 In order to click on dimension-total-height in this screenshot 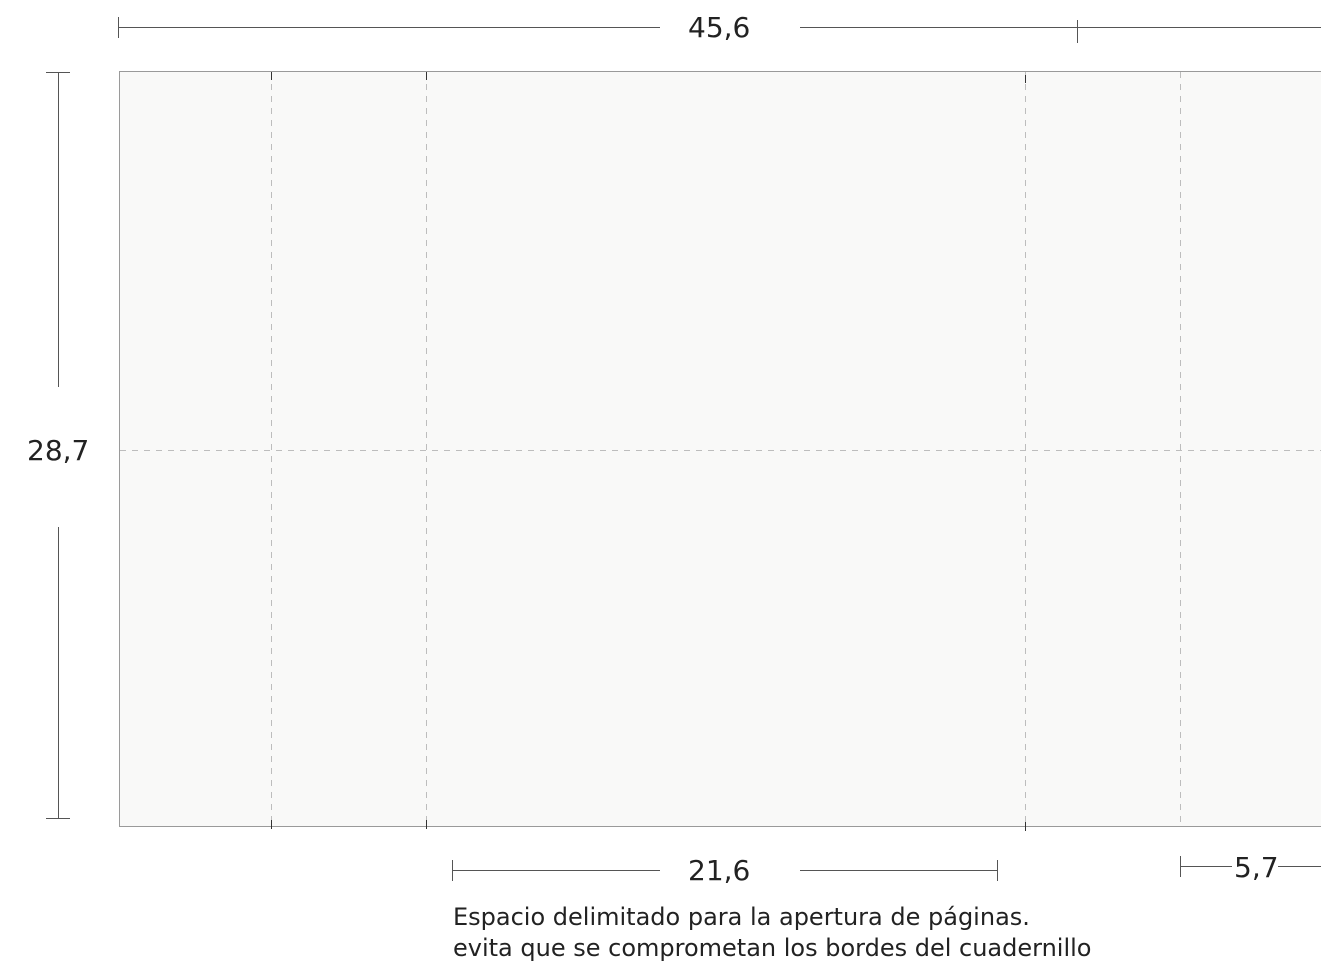, I will do `click(58, 445)`.